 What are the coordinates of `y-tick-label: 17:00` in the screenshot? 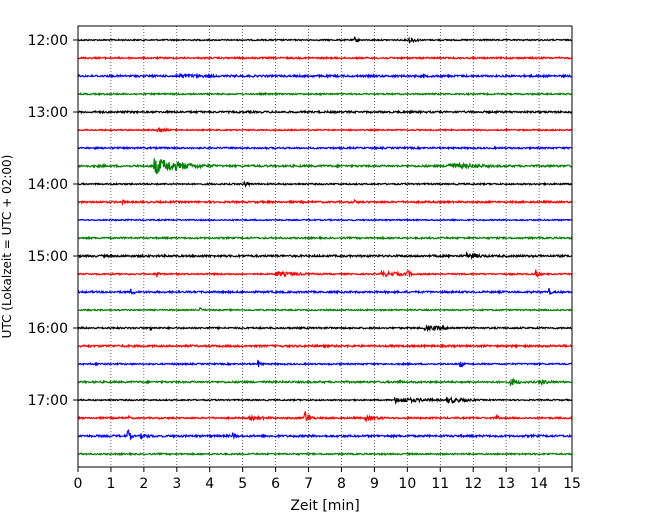 It's located at (48, 401).